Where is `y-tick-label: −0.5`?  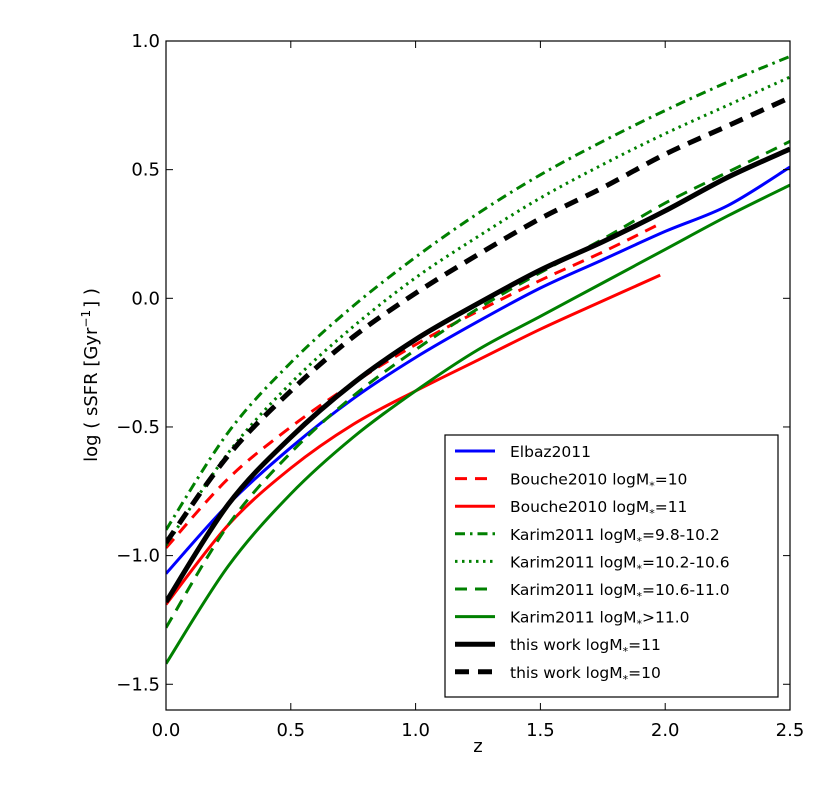 y-tick-label: −0.5 is located at coordinates (138, 427).